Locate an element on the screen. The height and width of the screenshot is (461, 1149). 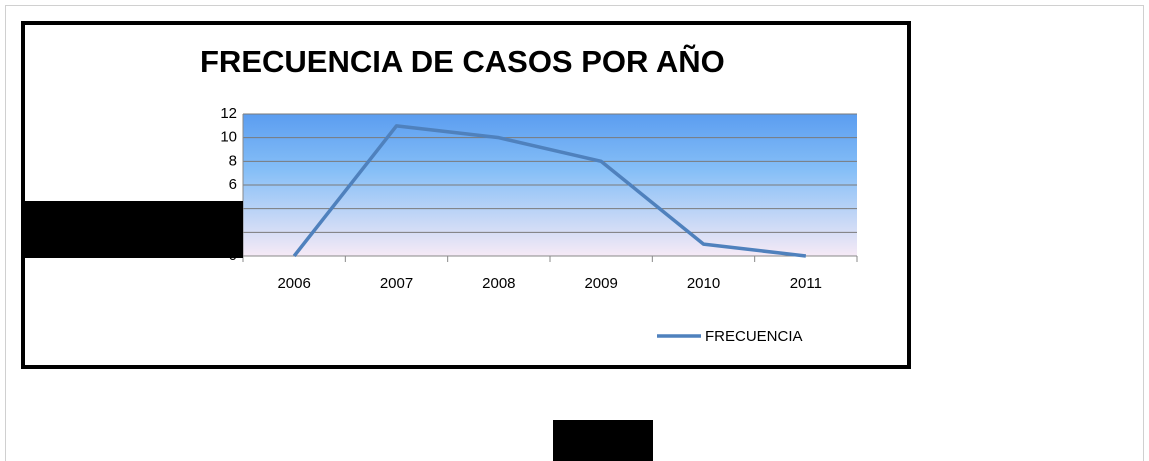
y-tick-label: 12 is located at coordinates (228, 113).